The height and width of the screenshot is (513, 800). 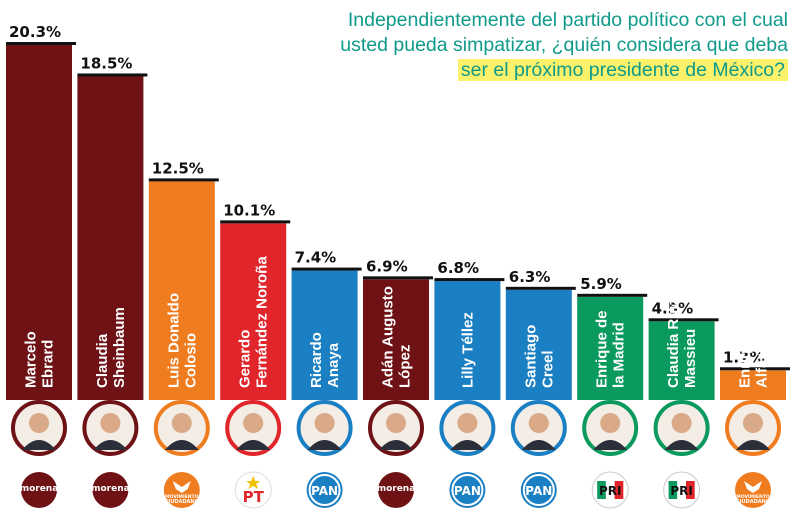 What do you see at coordinates (316, 360) in the screenshot?
I see `category-label-line: Ricardo` at bounding box center [316, 360].